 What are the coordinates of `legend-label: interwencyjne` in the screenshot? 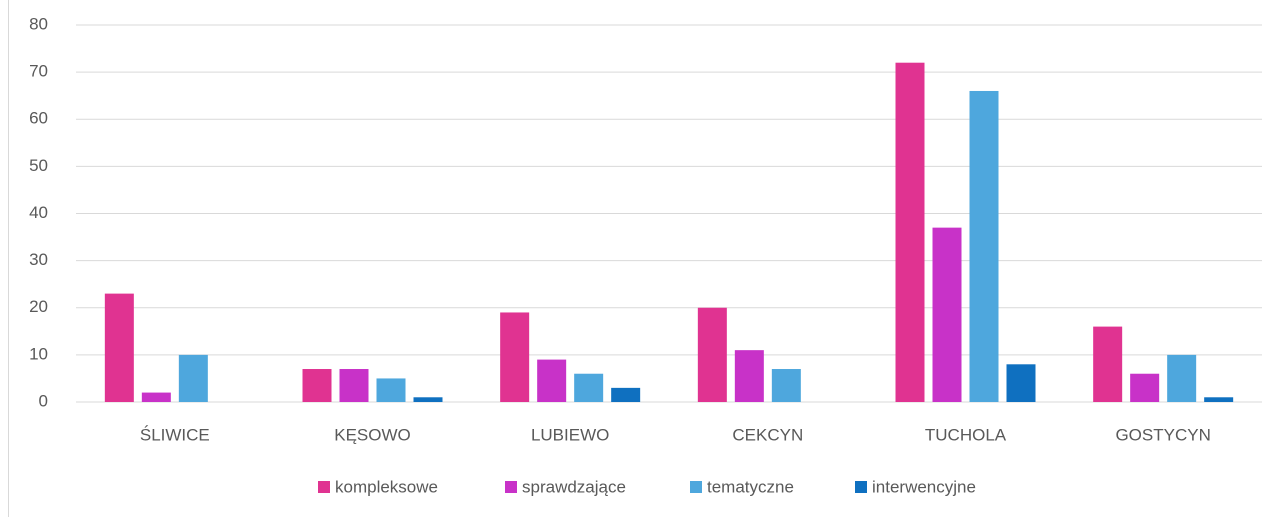 It's located at (924, 486).